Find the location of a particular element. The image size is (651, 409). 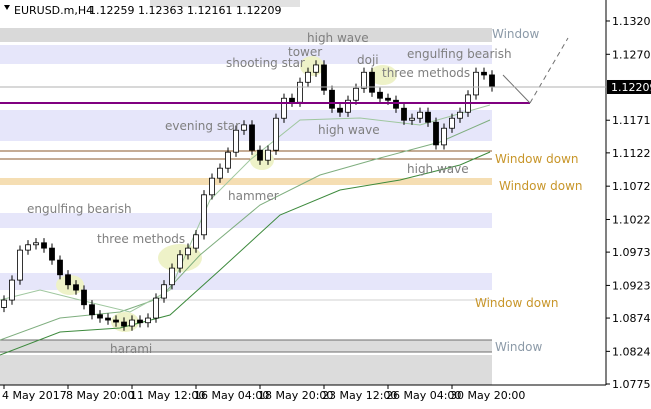

ohlc-info: 1.12259 1.12363 1.12161 1.12209 is located at coordinates (185, 10).